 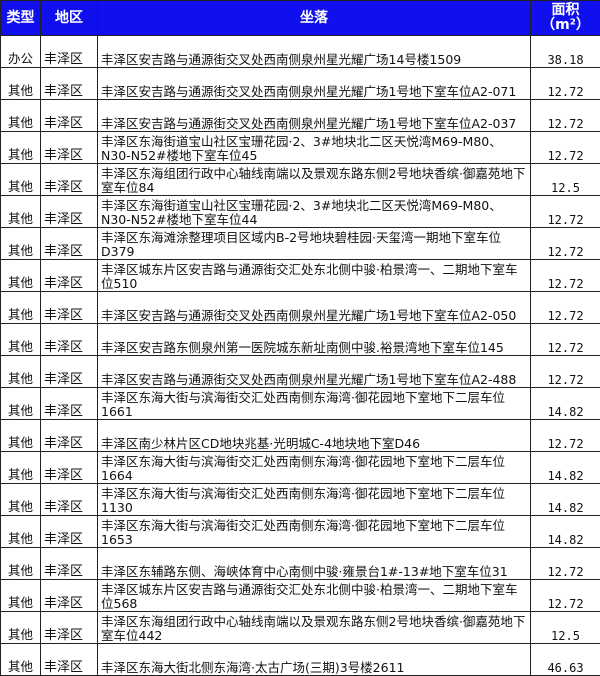 What do you see at coordinates (69, 18) in the screenshot?
I see `header-district: 地区` at bounding box center [69, 18].